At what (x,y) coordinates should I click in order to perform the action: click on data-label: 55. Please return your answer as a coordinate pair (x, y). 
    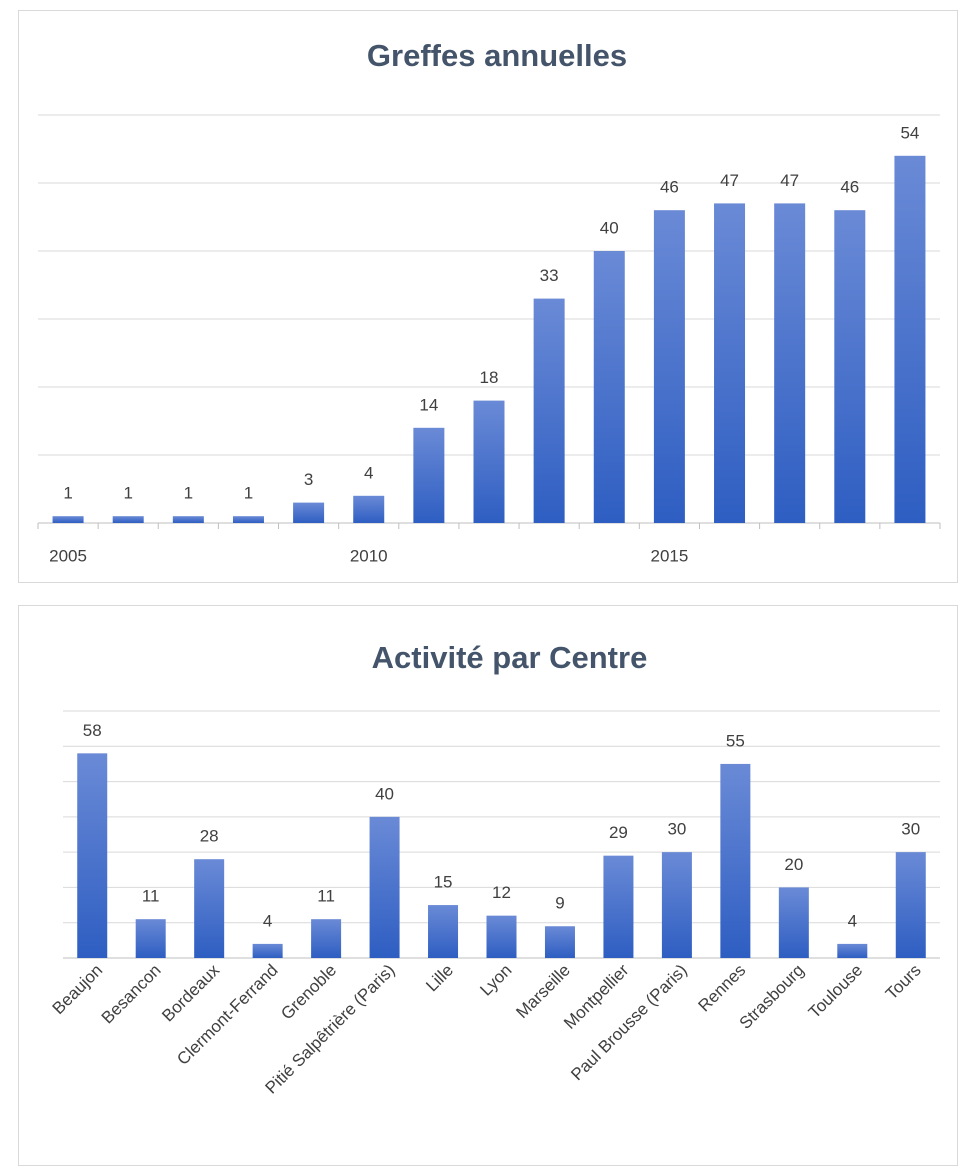
    Looking at the image, I should click on (735, 740).